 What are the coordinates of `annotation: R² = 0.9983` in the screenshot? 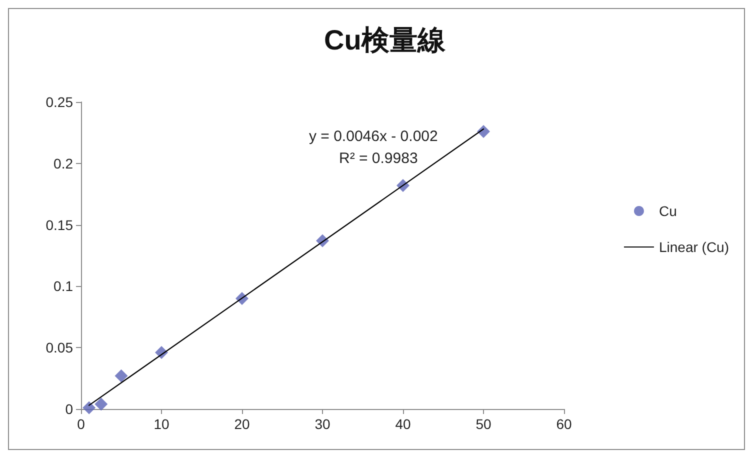 It's located at (378, 158).